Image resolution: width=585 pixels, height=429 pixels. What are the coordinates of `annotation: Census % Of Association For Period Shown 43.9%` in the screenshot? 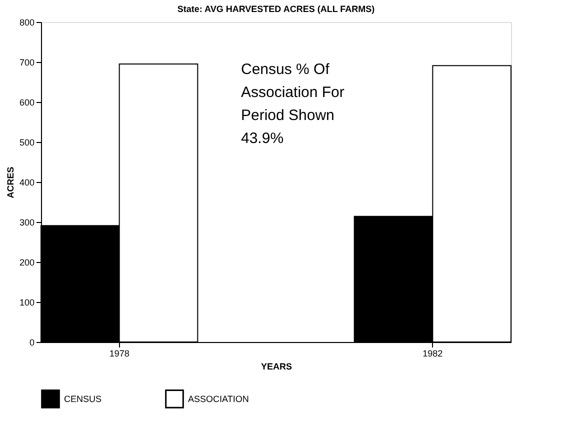 It's located at (292, 104).